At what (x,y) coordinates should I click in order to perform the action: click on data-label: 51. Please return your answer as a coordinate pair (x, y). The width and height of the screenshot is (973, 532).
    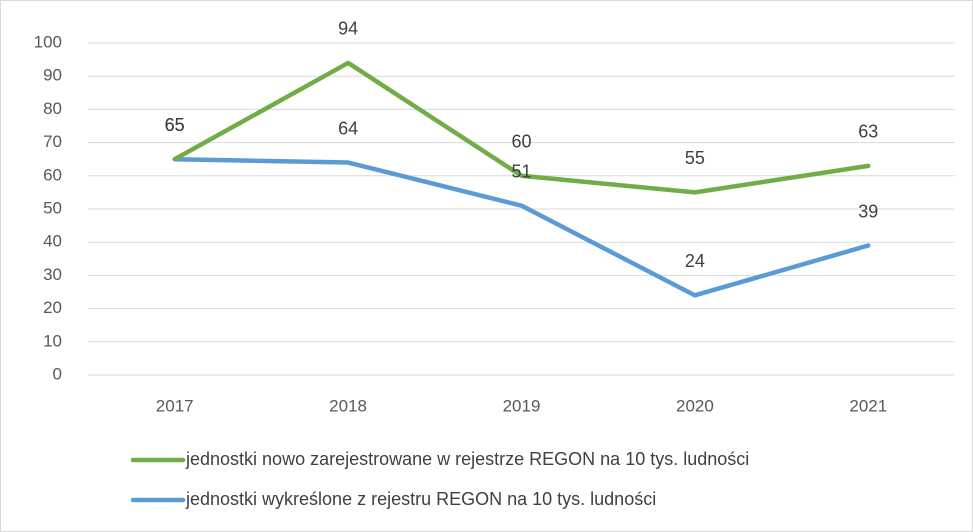
    Looking at the image, I should click on (521, 171).